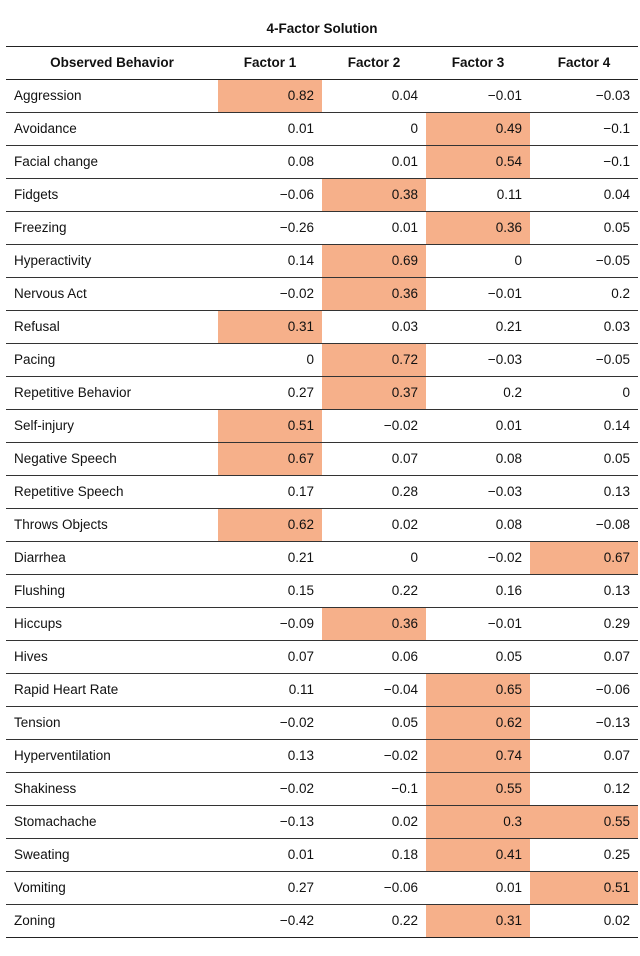 Image resolution: width=640 pixels, height=956 pixels. What do you see at coordinates (322, 723) in the screenshot?
I see `table-row: Tension −0.02 0.05 0.62 −0.13` at bounding box center [322, 723].